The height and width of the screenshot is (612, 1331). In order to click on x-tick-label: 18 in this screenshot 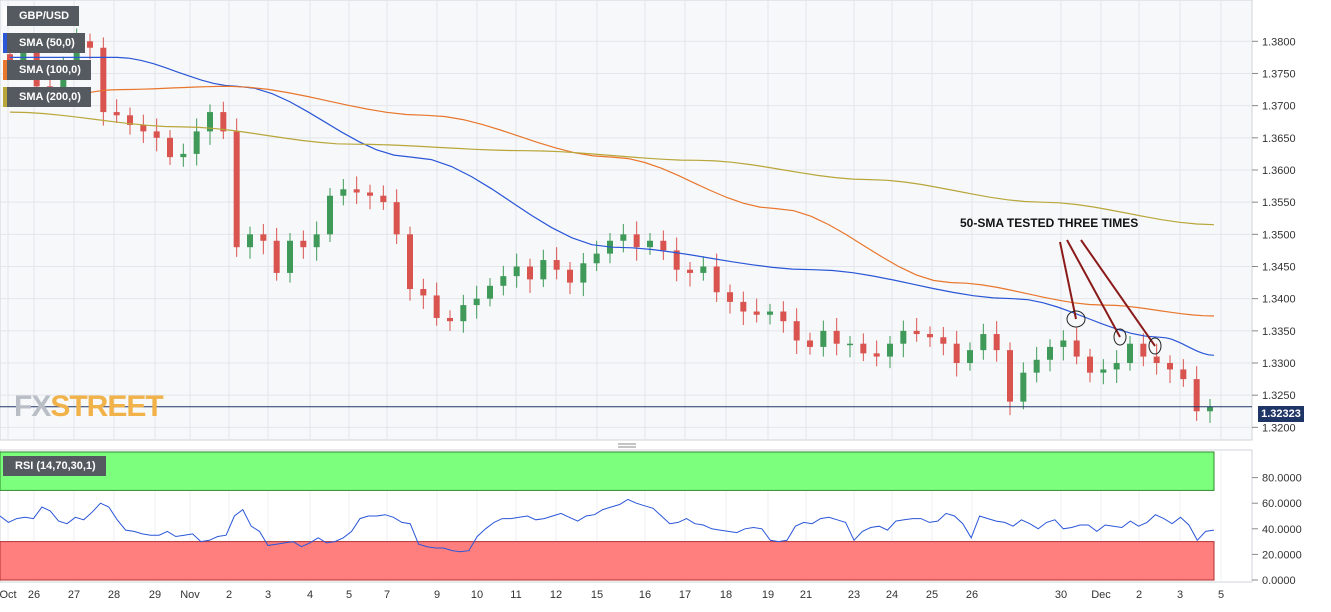, I will do `click(726, 595)`.